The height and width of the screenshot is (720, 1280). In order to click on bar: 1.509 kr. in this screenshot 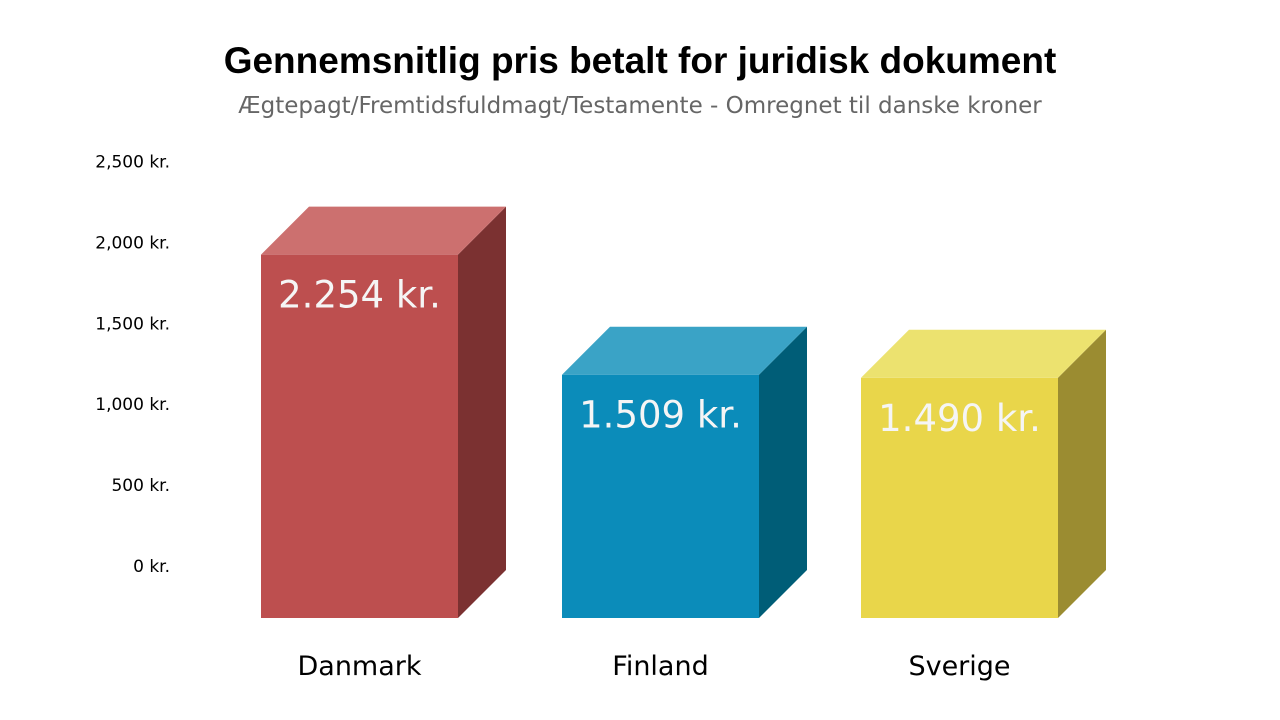, I will do `click(684, 472)`.